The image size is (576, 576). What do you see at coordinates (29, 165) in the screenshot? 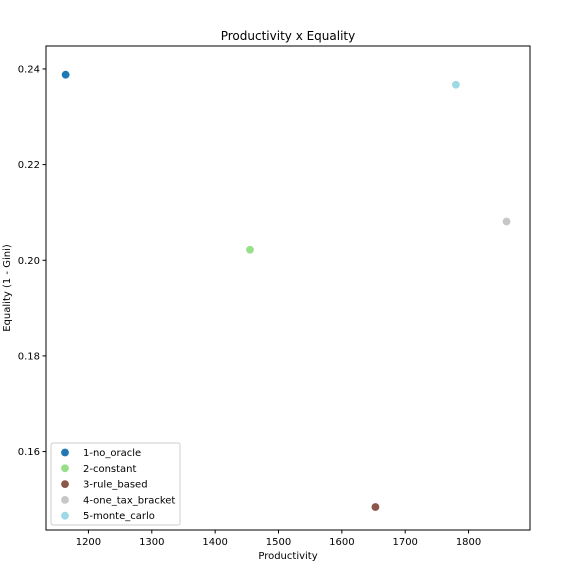
I see `y-tick-label: 0.22` at bounding box center [29, 165].